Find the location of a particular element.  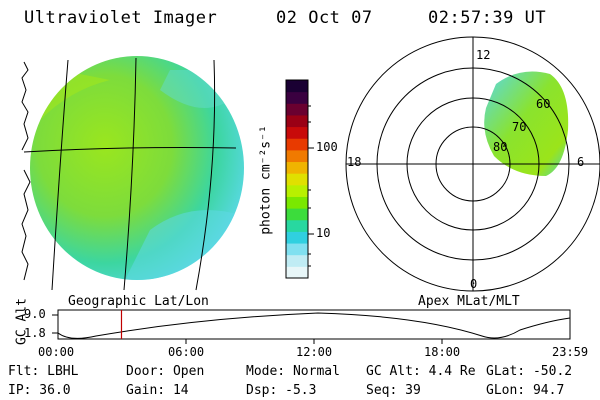

time-tick-1800: 18:00 is located at coordinates (442, 352).